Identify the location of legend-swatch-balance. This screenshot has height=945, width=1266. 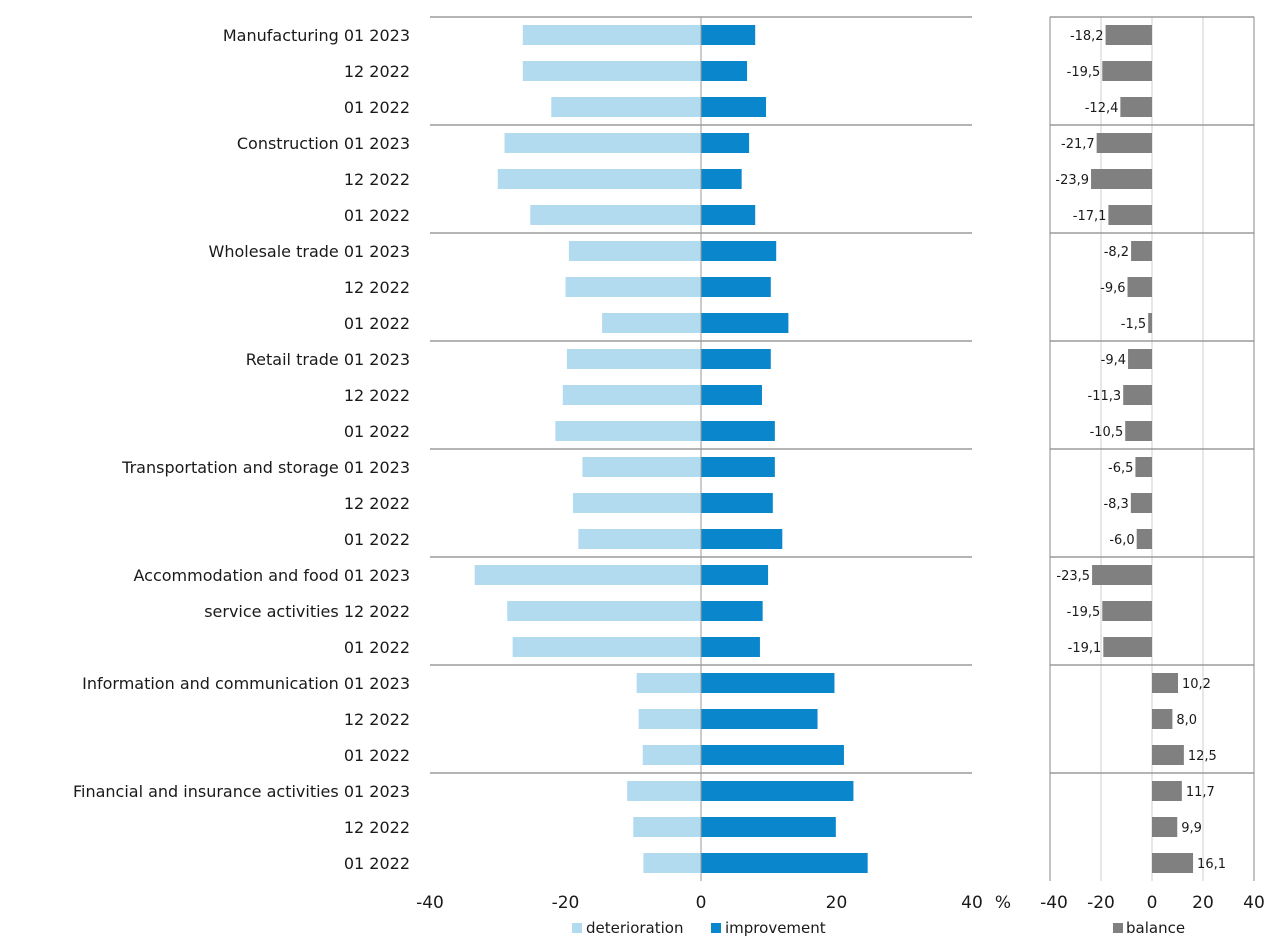
(1118, 928).